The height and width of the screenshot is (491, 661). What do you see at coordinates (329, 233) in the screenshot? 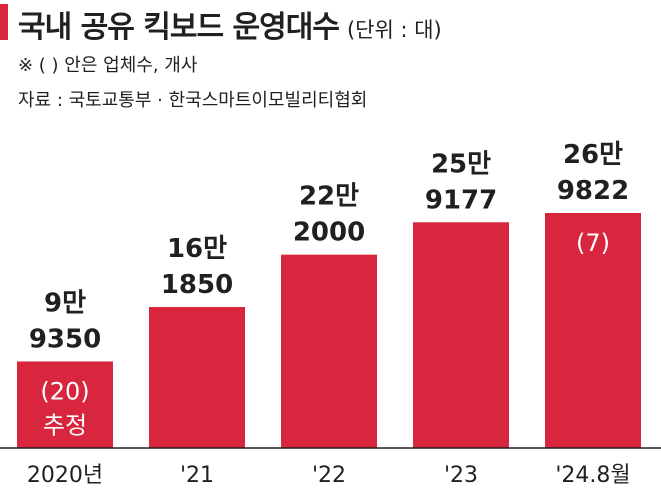
I see `value-label-2-1: 2000` at bounding box center [329, 233].